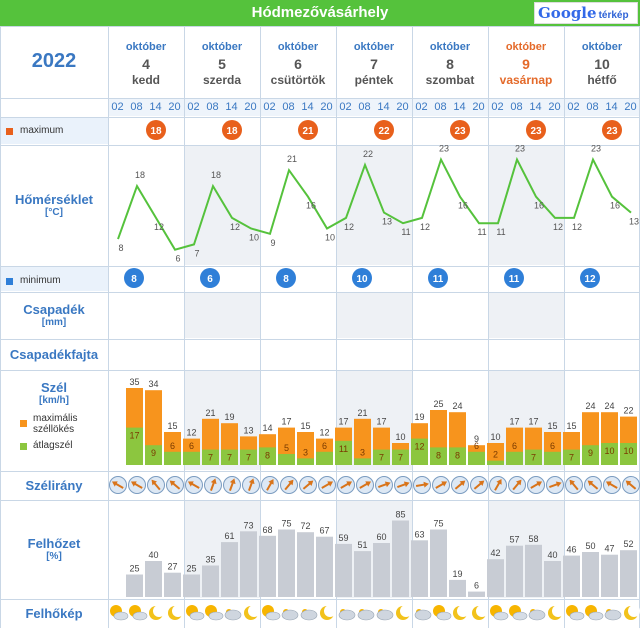  What do you see at coordinates (216, 175) in the screenshot?
I see `temperature-point-label: 18` at bounding box center [216, 175].